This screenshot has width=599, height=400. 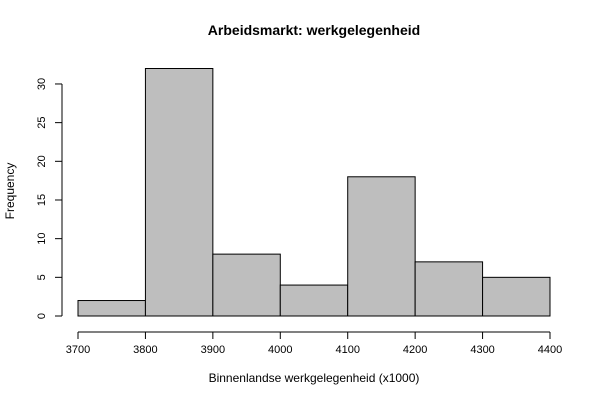 I want to click on x-tick-label: 3800, so click(x=145, y=350).